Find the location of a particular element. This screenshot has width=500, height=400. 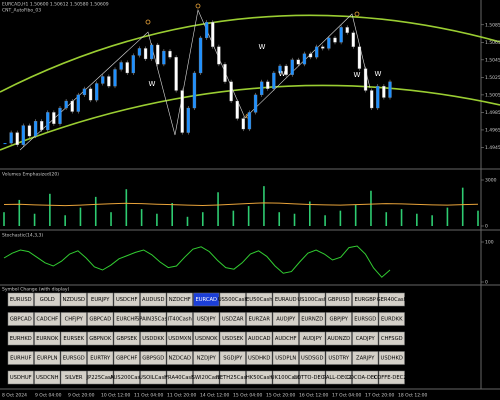

symbol-button-label: EURNOK is located at coordinates (47, 339).